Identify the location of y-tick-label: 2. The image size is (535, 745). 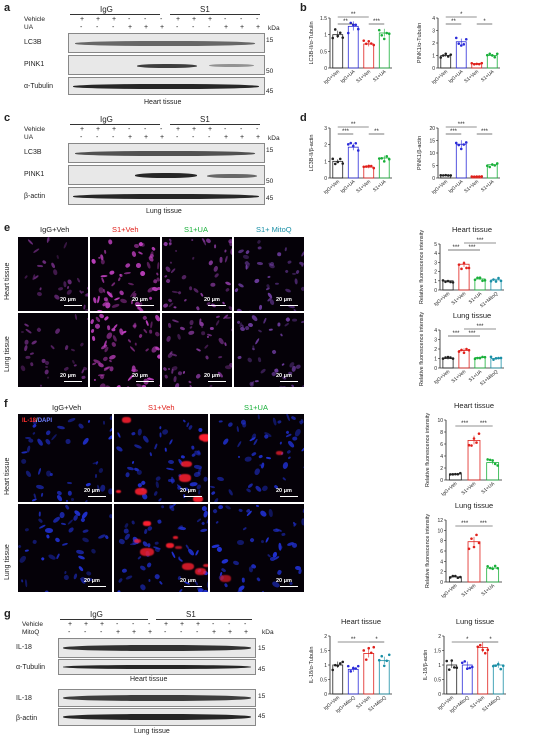
(433, 44).